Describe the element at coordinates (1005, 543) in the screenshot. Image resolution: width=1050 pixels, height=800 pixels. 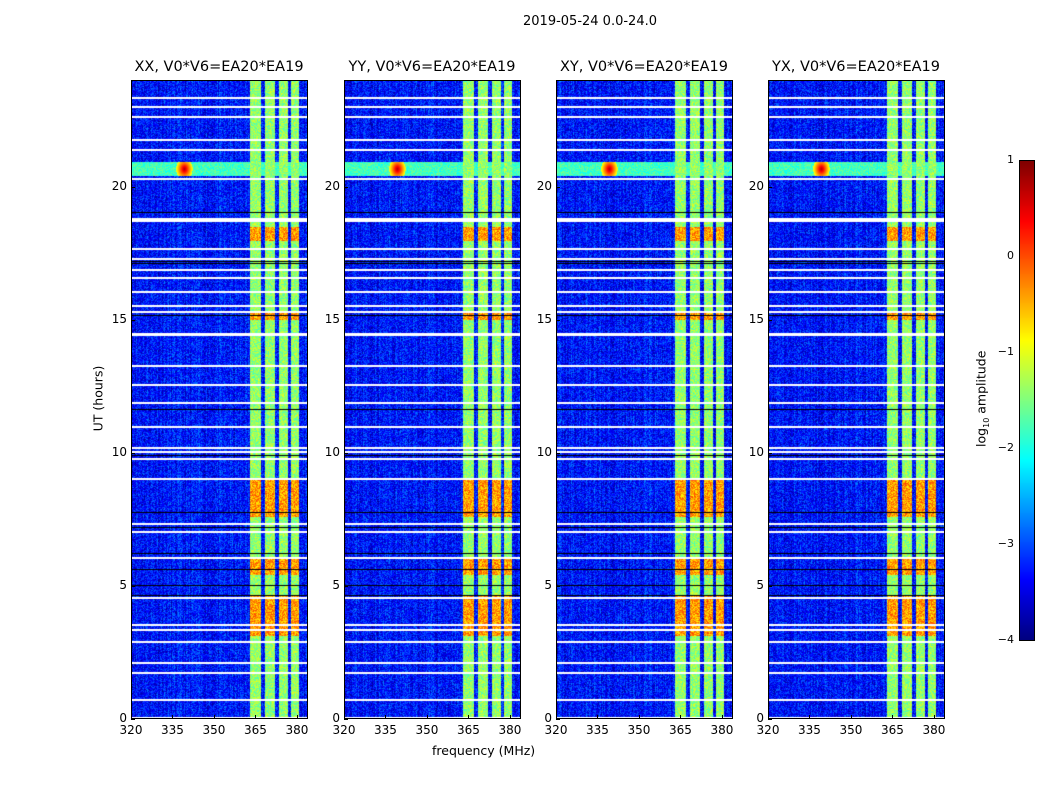
I see `colorbar-tick-label: −3` at that location.